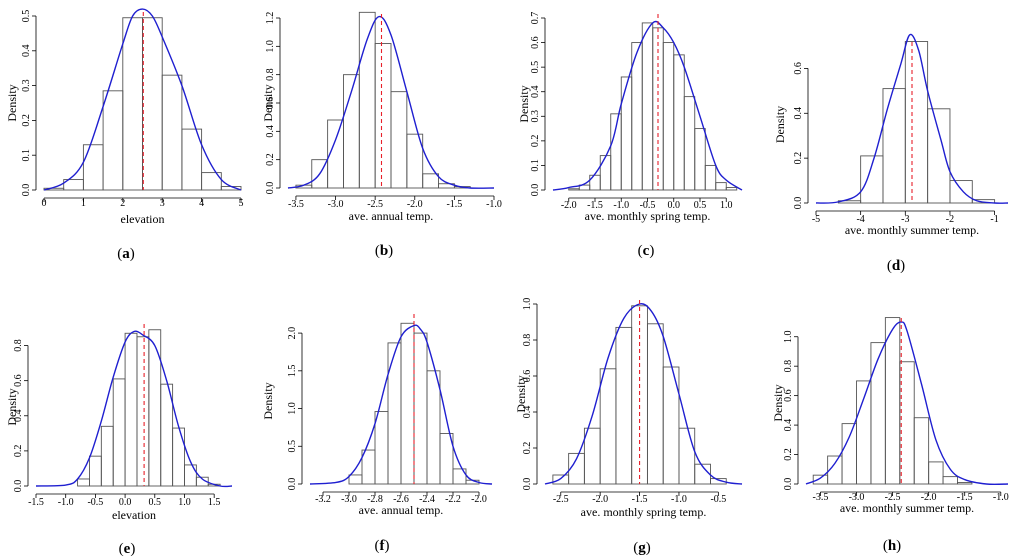 This screenshot has width=1024, height=560. Describe the element at coordinates (214, 502) in the screenshot. I see `x-tick-label: 1.5` at that location.